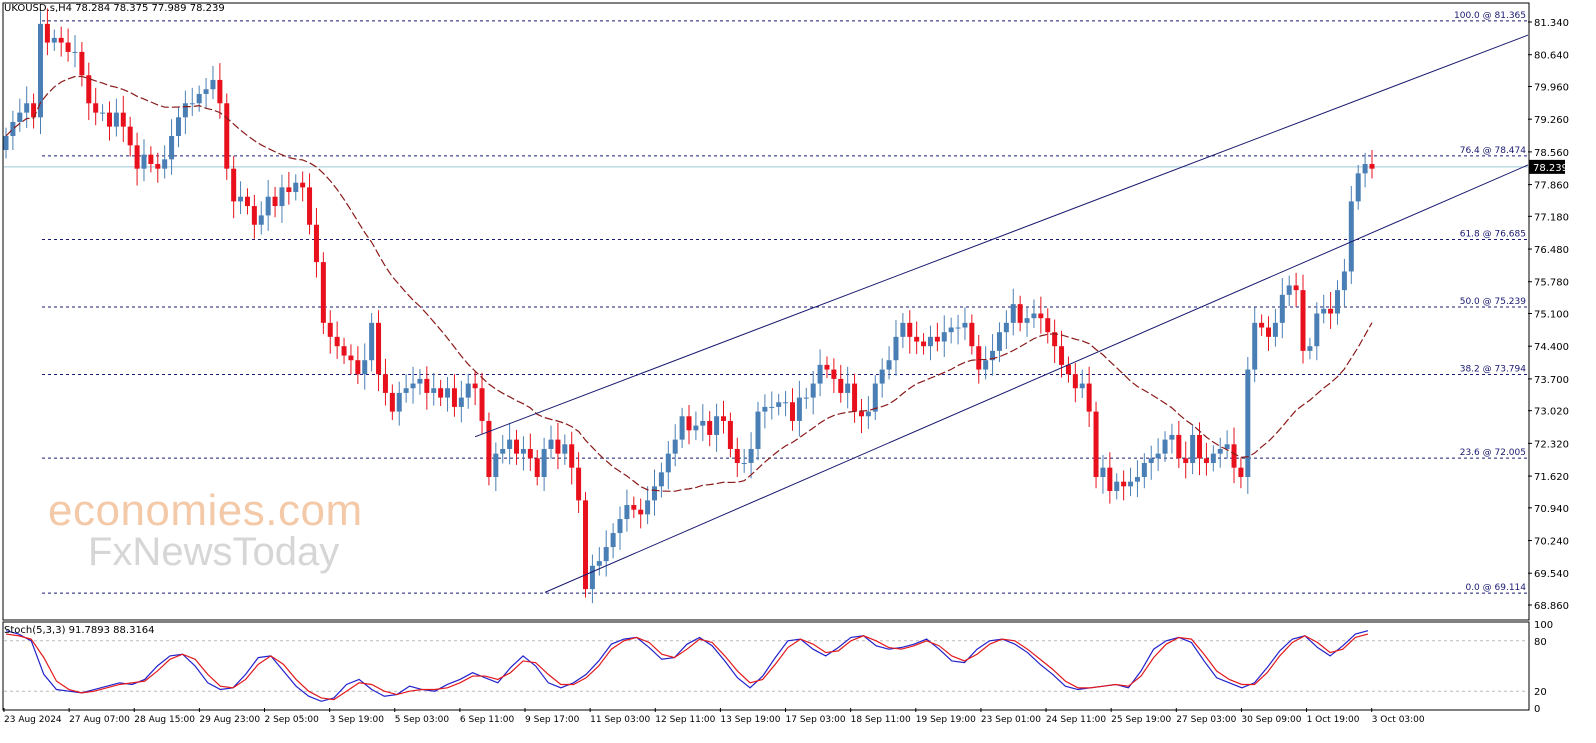 This screenshot has height=743, width=1596. I want to click on fib-label: 76.4 @ 78.474, so click(1493, 151).